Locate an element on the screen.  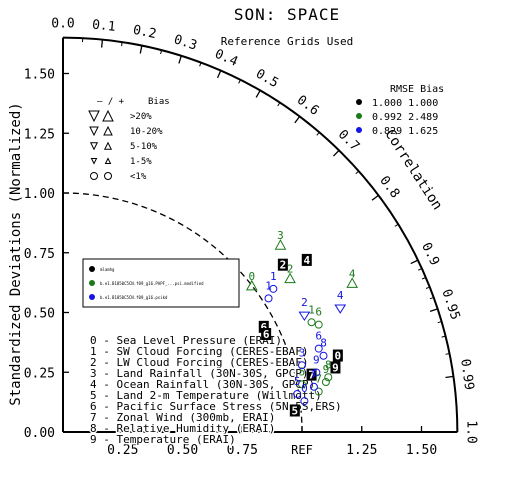
correlation-tick-label: 0.4 is located at coordinates (226, 58).